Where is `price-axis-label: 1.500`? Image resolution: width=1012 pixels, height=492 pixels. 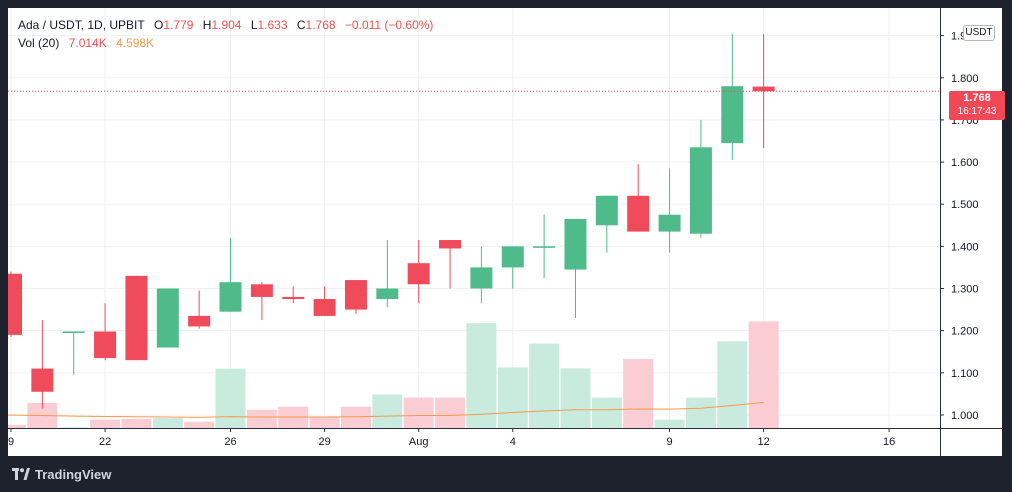
price-axis-label: 1.500 is located at coordinates (965, 205).